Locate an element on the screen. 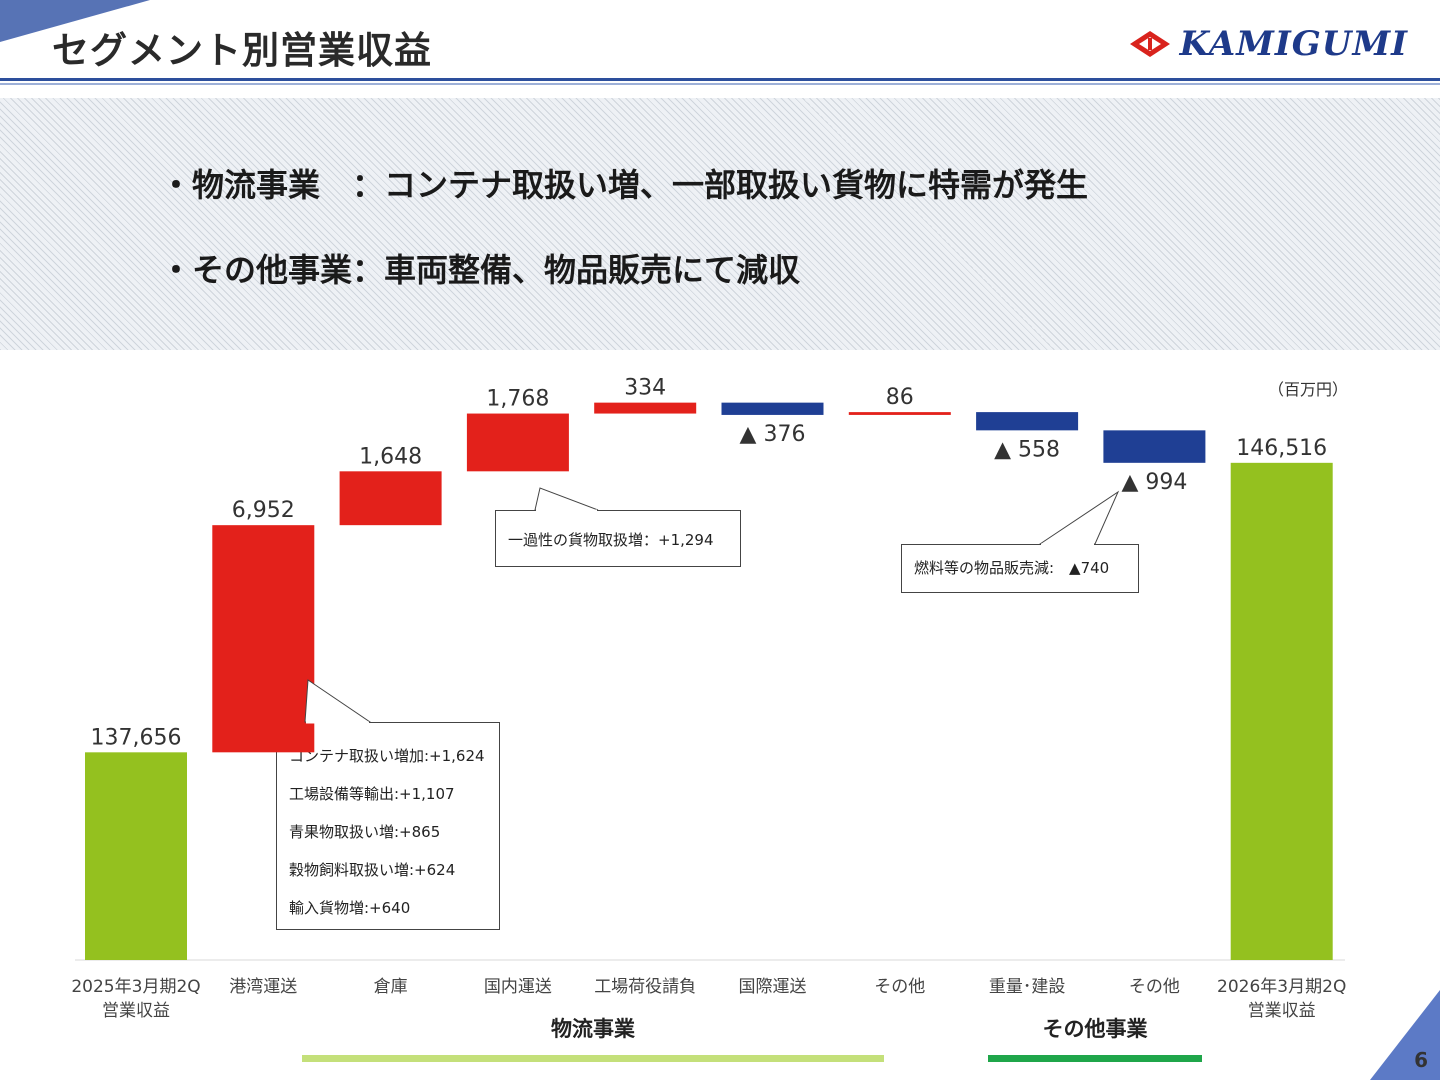  value-label-5: ▲ 376 is located at coordinates (773, 434).